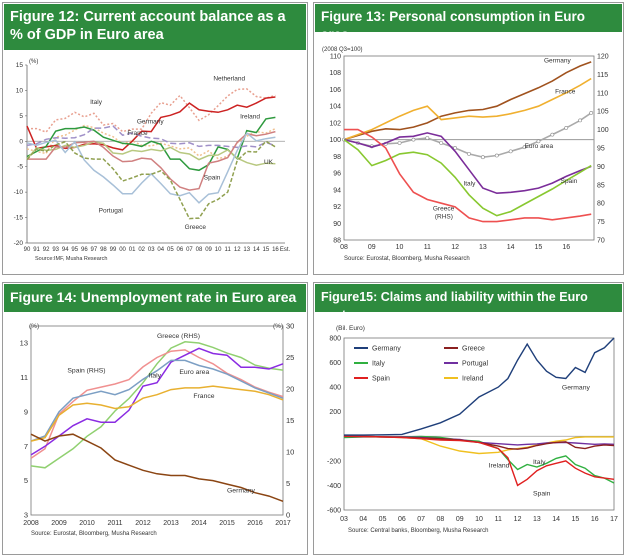 The image size is (626, 557). What do you see at coordinates (337, 157) in the screenshot?
I see `y-left-tick-label: 98` at bounding box center [337, 157].